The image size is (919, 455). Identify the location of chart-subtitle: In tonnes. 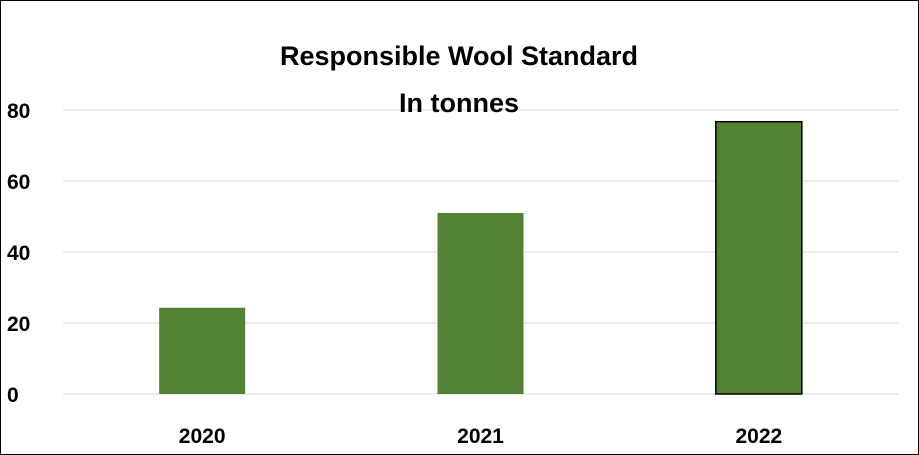
(459, 103).